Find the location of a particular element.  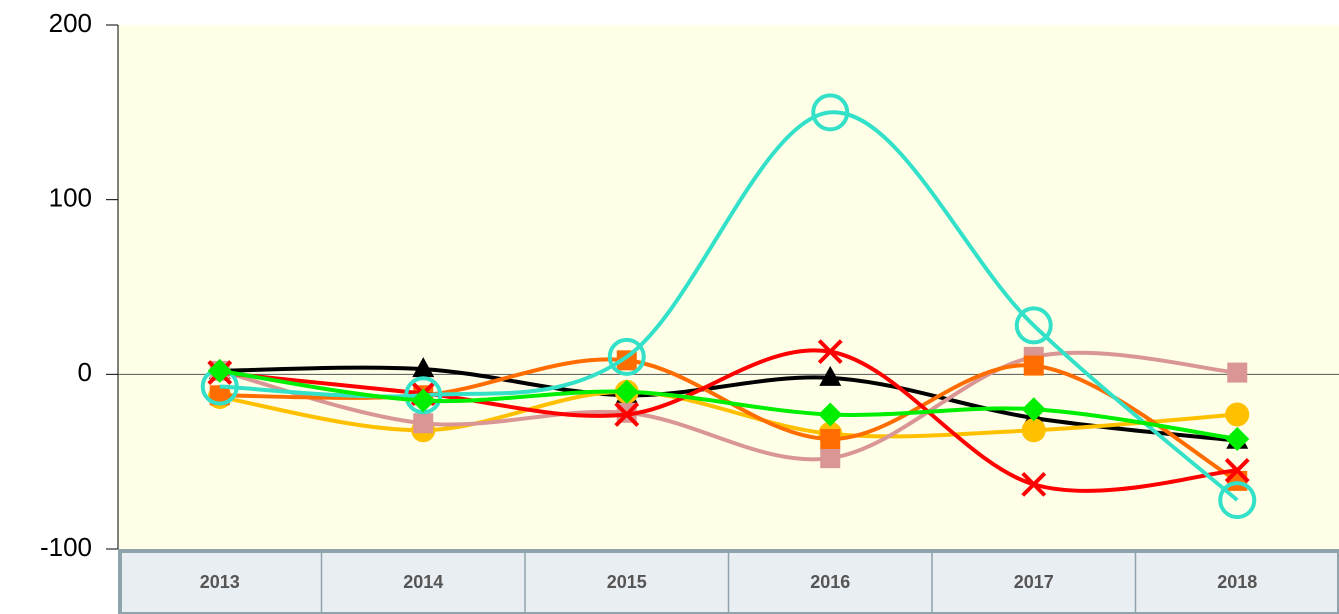

category-table is located at coordinates (728, 581).